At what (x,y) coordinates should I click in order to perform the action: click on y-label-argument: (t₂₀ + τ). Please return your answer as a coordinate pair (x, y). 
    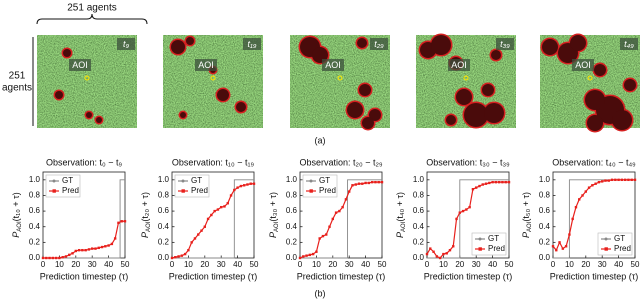
    Looking at the image, I should click on (145, 207).